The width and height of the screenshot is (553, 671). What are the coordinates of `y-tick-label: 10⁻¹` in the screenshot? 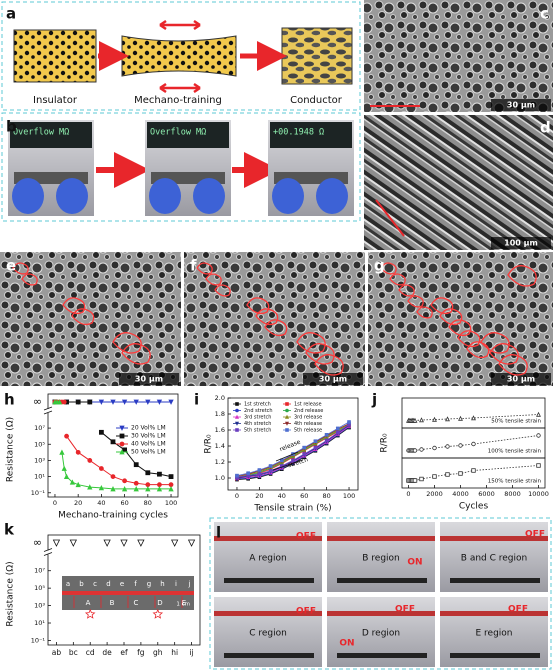 It's located at (38, 493).